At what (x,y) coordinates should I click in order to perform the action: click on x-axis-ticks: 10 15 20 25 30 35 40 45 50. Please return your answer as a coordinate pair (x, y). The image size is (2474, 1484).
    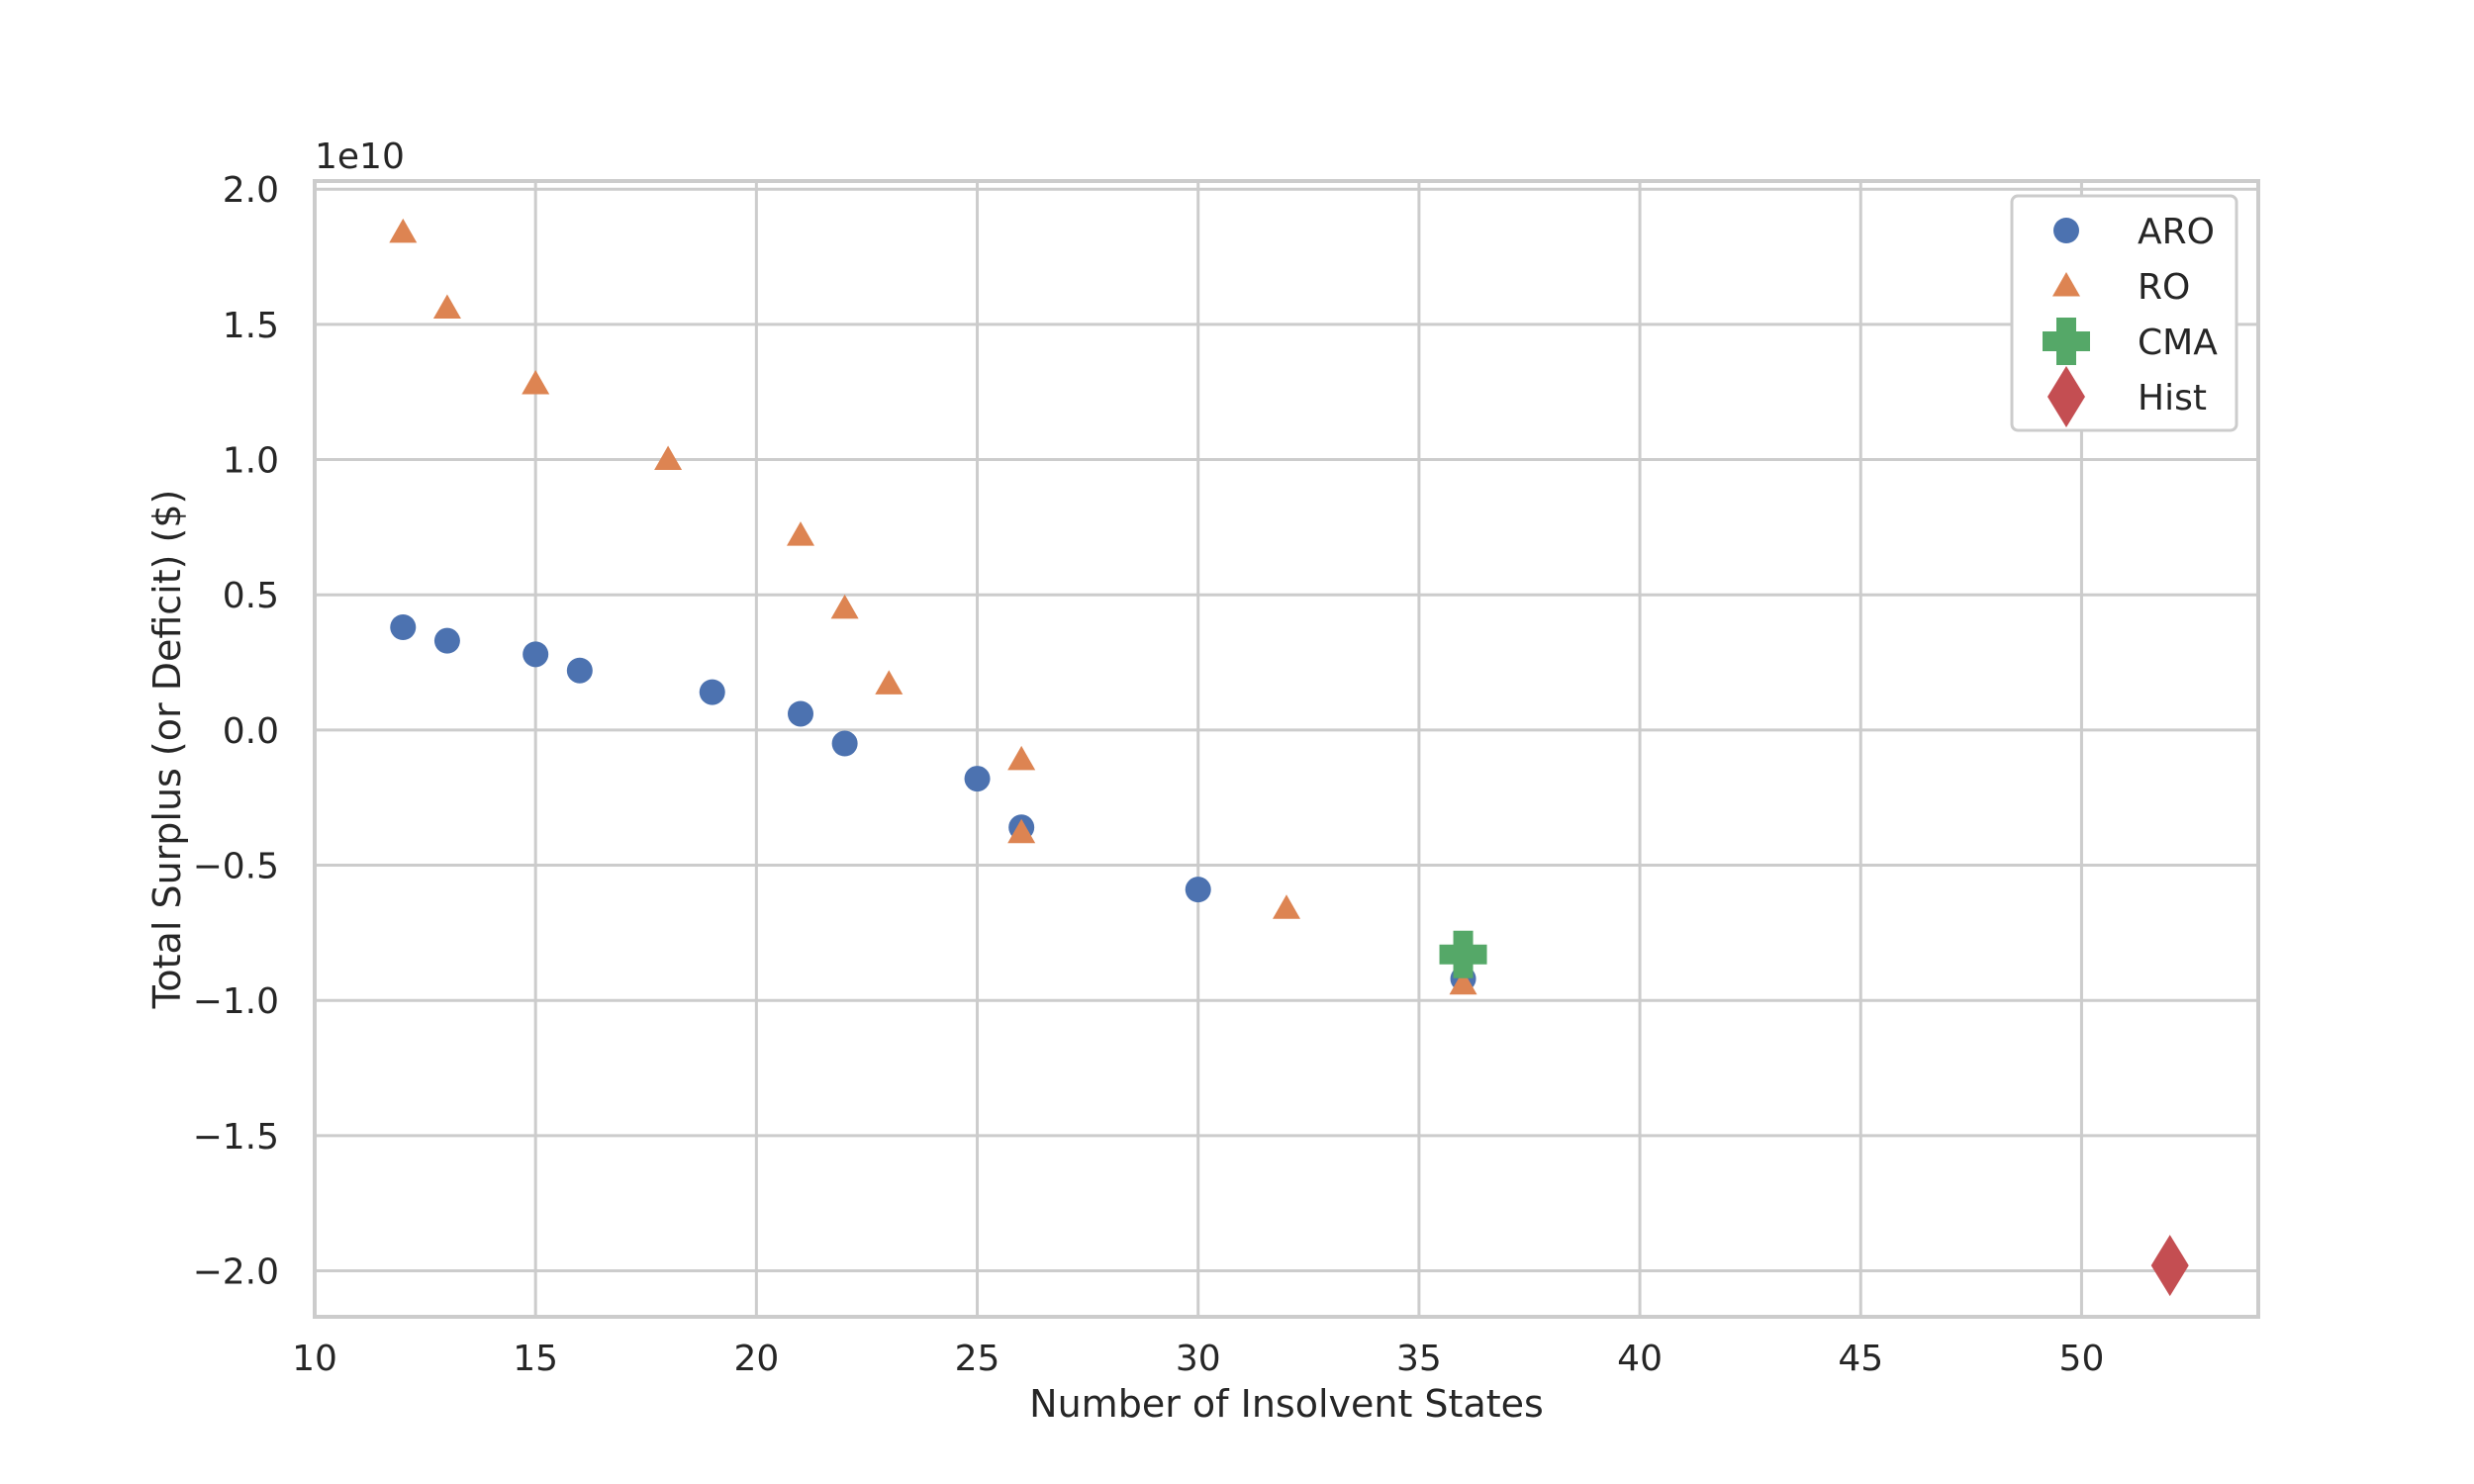
    Looking at the image, I should click on (1198, 1359).